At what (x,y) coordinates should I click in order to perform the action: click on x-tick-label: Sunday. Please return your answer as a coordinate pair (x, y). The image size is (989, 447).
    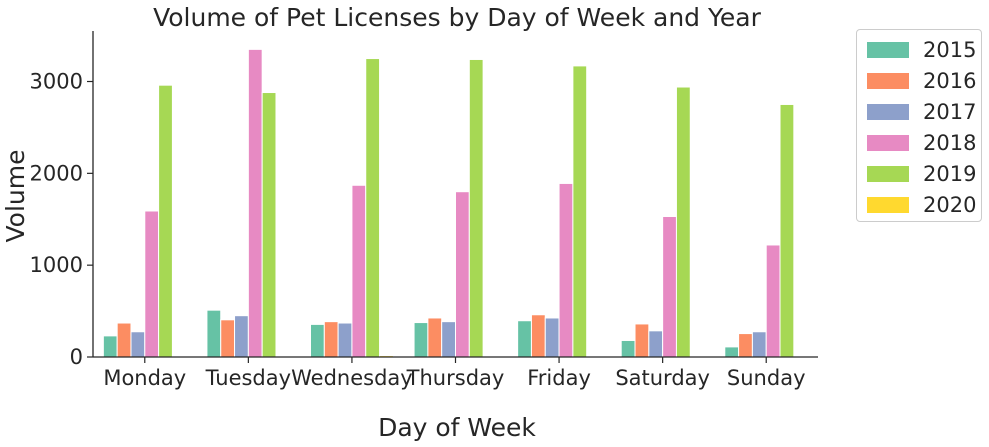
    Looking at the image, I should click on (766, 378).